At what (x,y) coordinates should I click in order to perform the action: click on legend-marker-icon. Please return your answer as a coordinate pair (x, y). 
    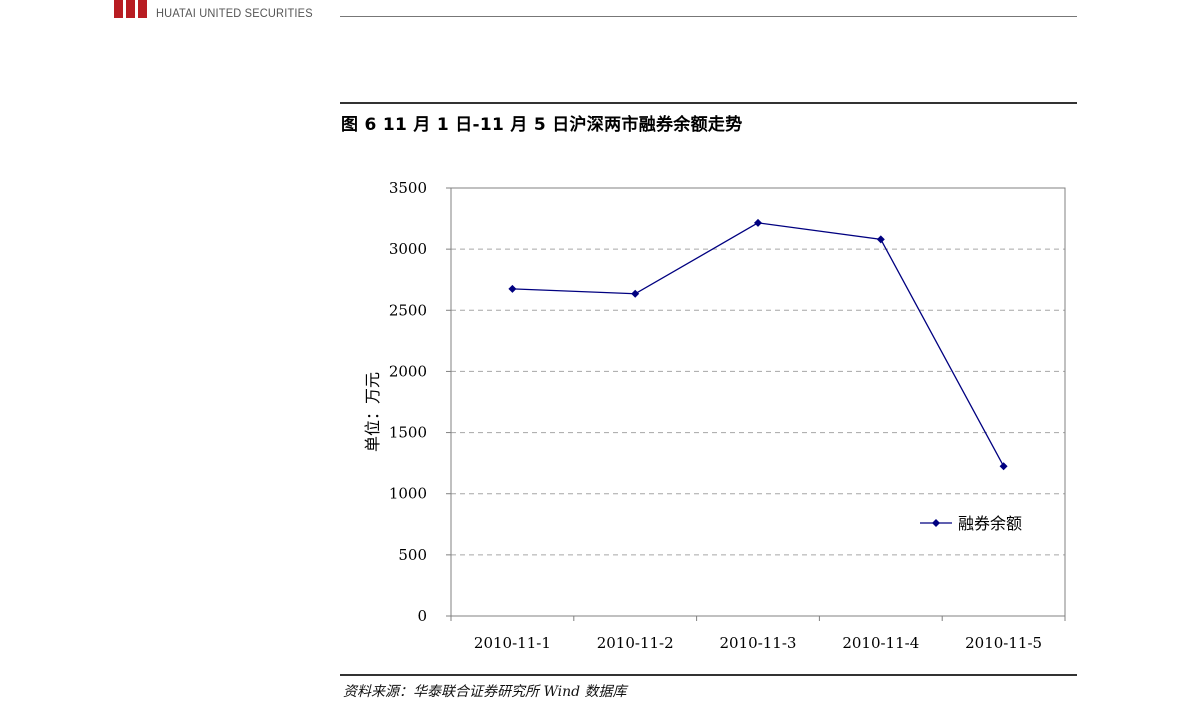
    Looking at the image, I should click on (936, 523).